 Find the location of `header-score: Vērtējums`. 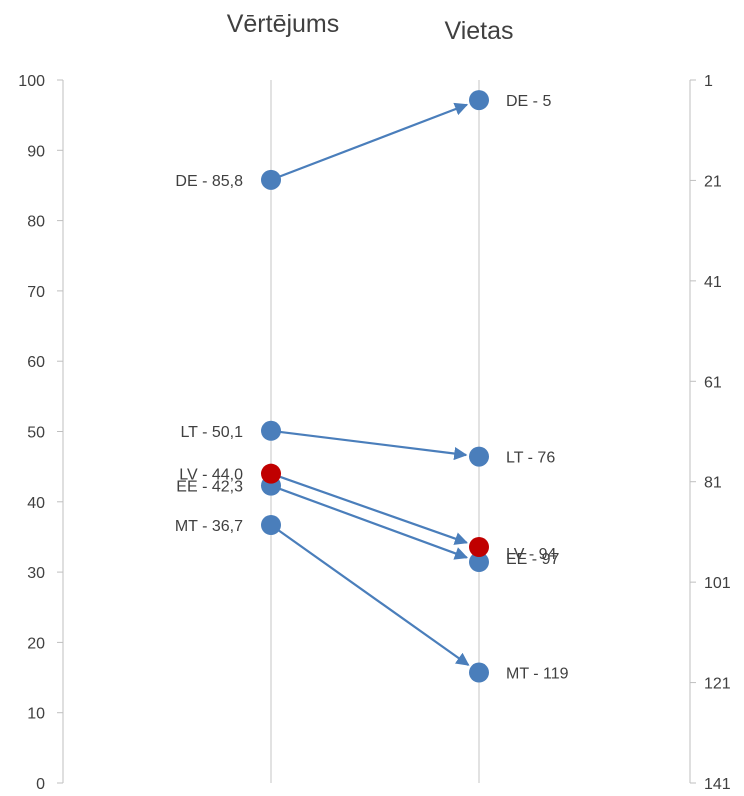

header-score: Vērtējums is located at coordinates (283, 24).